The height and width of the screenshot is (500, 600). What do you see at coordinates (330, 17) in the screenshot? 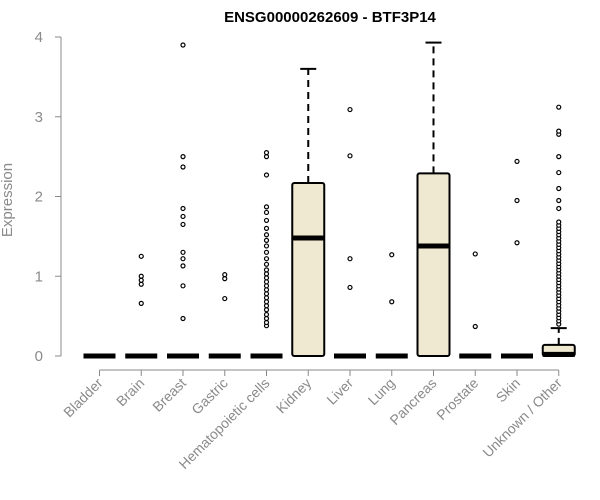
I see `chart-title: ENSG00000262609 - BTF3P14` at bounding box center [330, 17].